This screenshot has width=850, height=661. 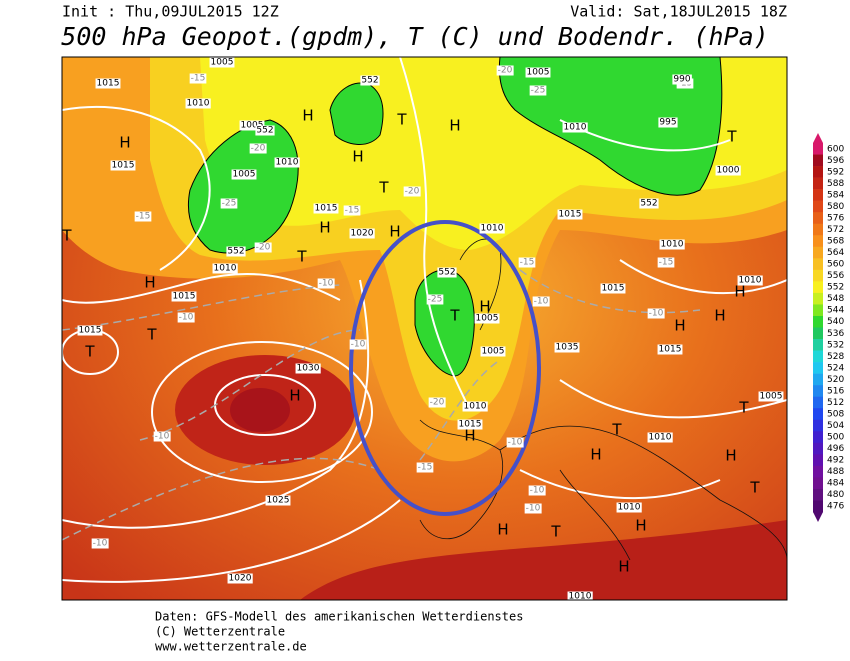 What do you see at coordinates (835, 276) in the screenshot?
I see `colorbar-label: 556` at bounding box center [835, 276].